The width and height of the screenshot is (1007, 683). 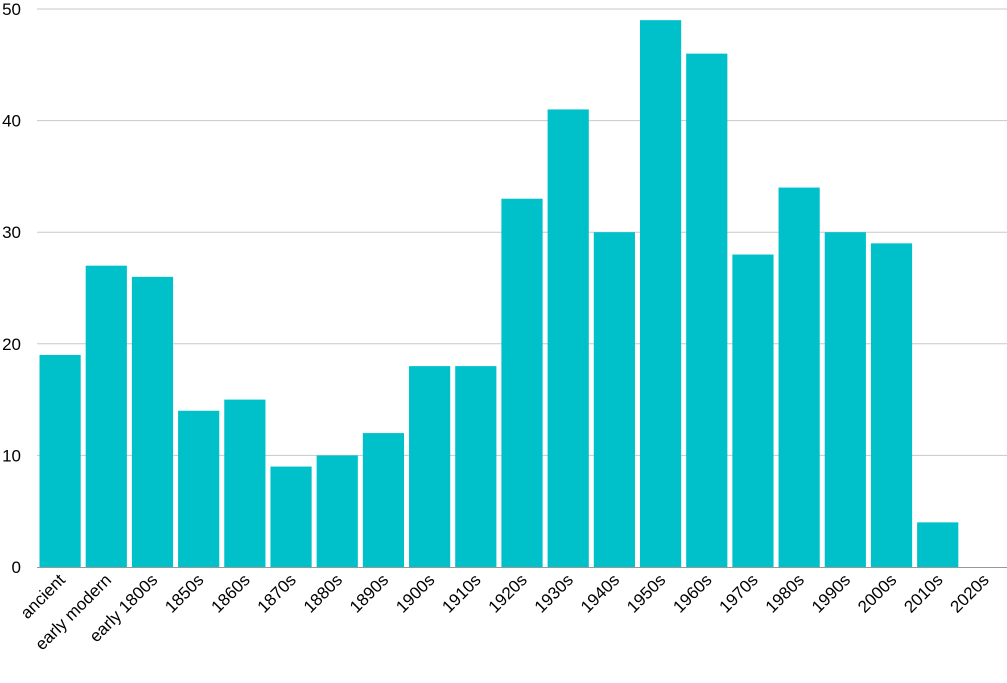 What do you see at coordinates (461, 593) in the screenshot?
I see `x-tick-label: 1910s` at bounding box center [461, 593].